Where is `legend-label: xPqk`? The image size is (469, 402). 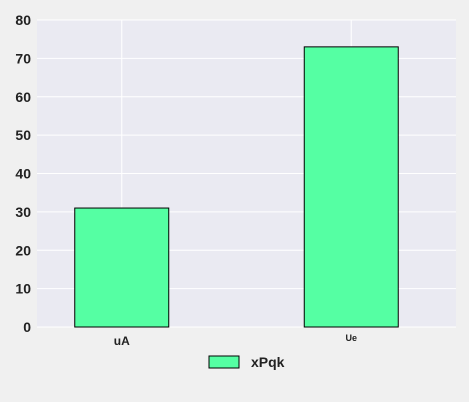
legend-label: xPqk is located at coordinates (268, 362).